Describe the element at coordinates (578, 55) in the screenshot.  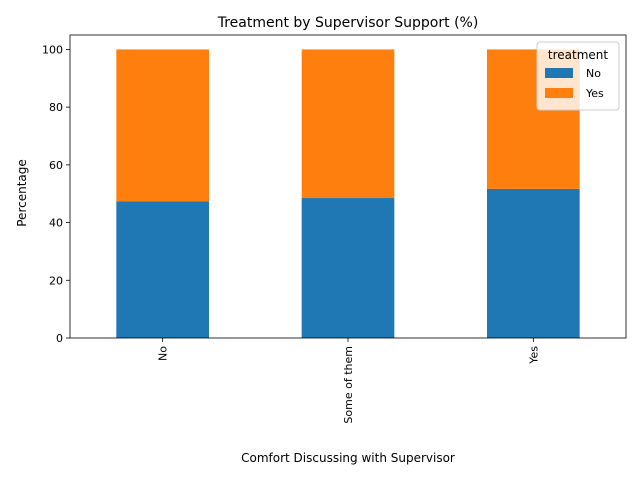
I see `legend-title: treatment` at that location.